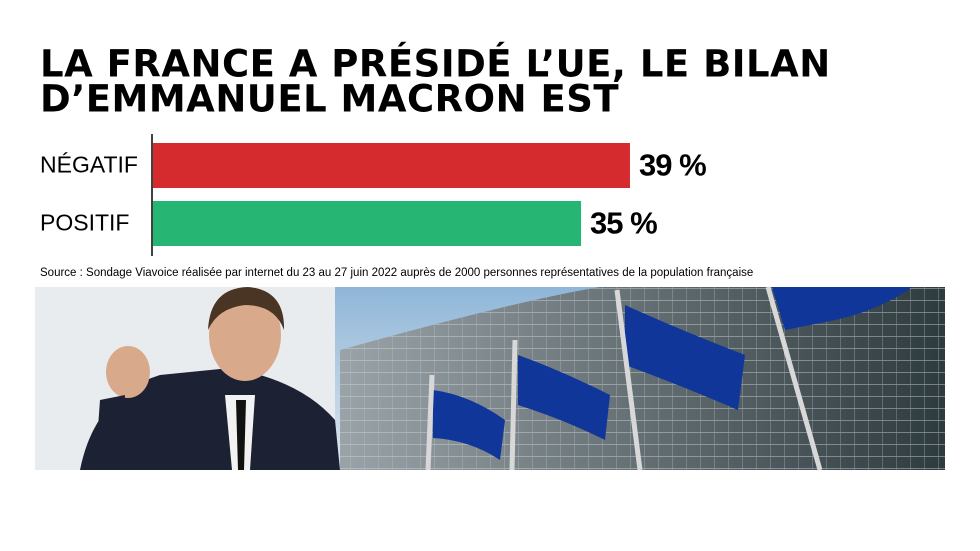 This screenshot has height=551, width=980. What do you see at coordinates (435, 64) in the screenshot?
I see `title-line: LA FRANCE A PRÉSIDÉ L’UE, LE BILAN` at bounding box center [435, 64].